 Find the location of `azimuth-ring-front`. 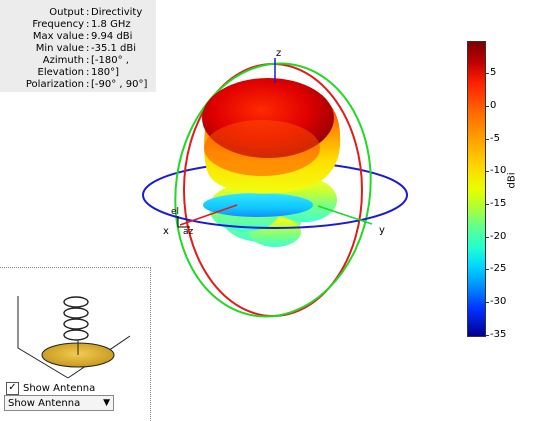

azimuth-ring-front is located at coordinates (275, 211).